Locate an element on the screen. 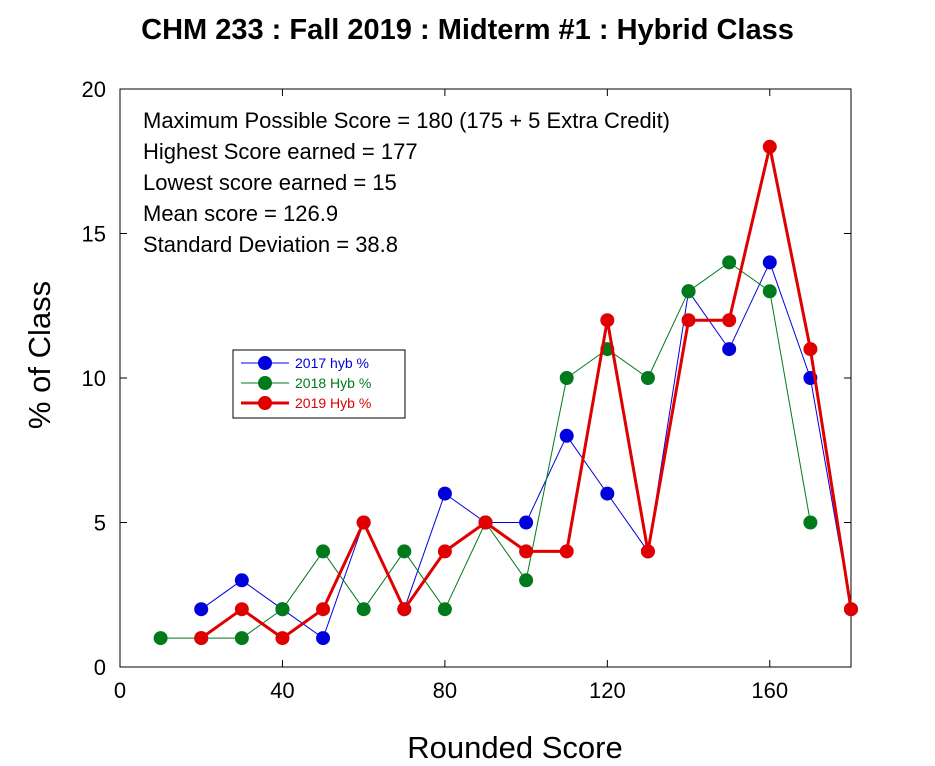  y-tick-label: 10 is located at coordinates (94, 378).